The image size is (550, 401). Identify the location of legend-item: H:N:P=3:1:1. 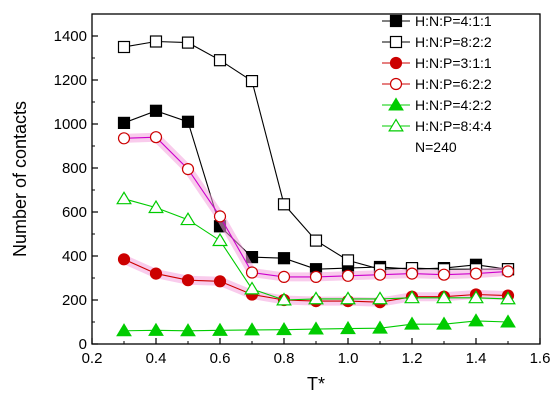
(437, 63).